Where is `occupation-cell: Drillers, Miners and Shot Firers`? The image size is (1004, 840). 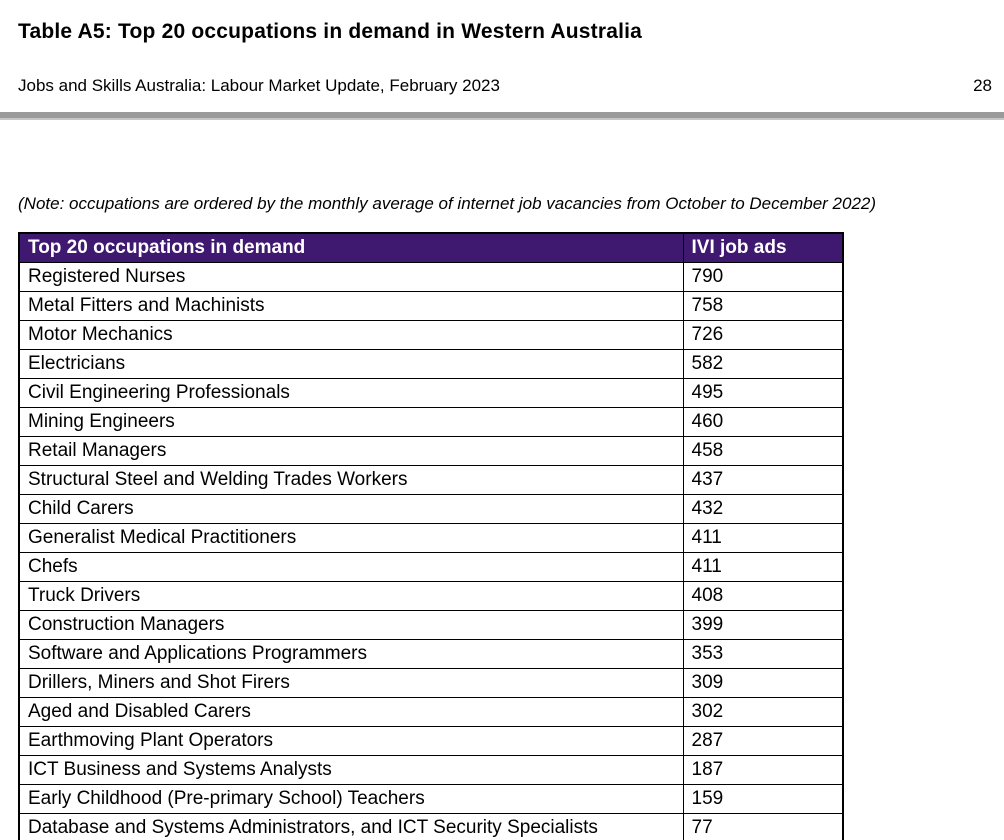 occupation-cell: Drillers, Miners and Shot Firers is located at coordinates (351, 683).